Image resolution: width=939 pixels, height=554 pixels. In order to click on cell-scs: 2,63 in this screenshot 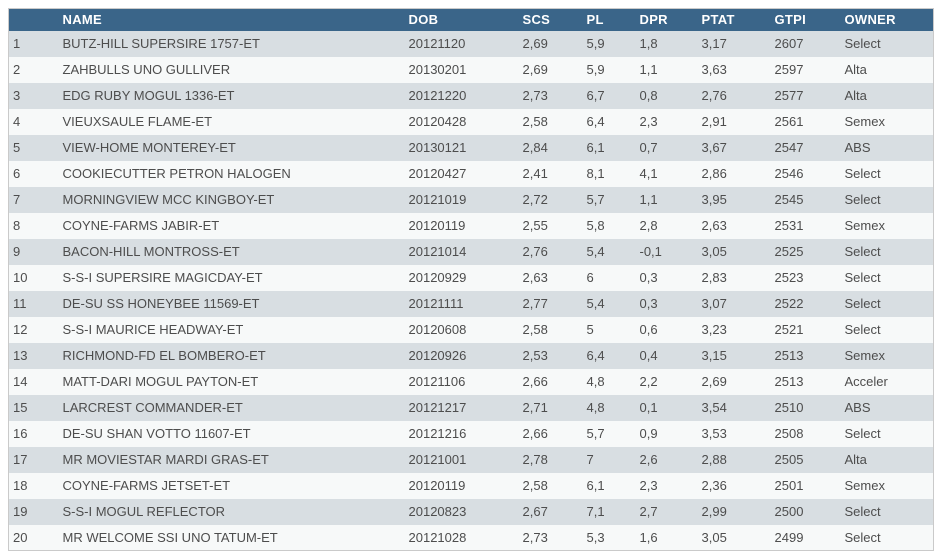, I will do `click(535, 277)`.